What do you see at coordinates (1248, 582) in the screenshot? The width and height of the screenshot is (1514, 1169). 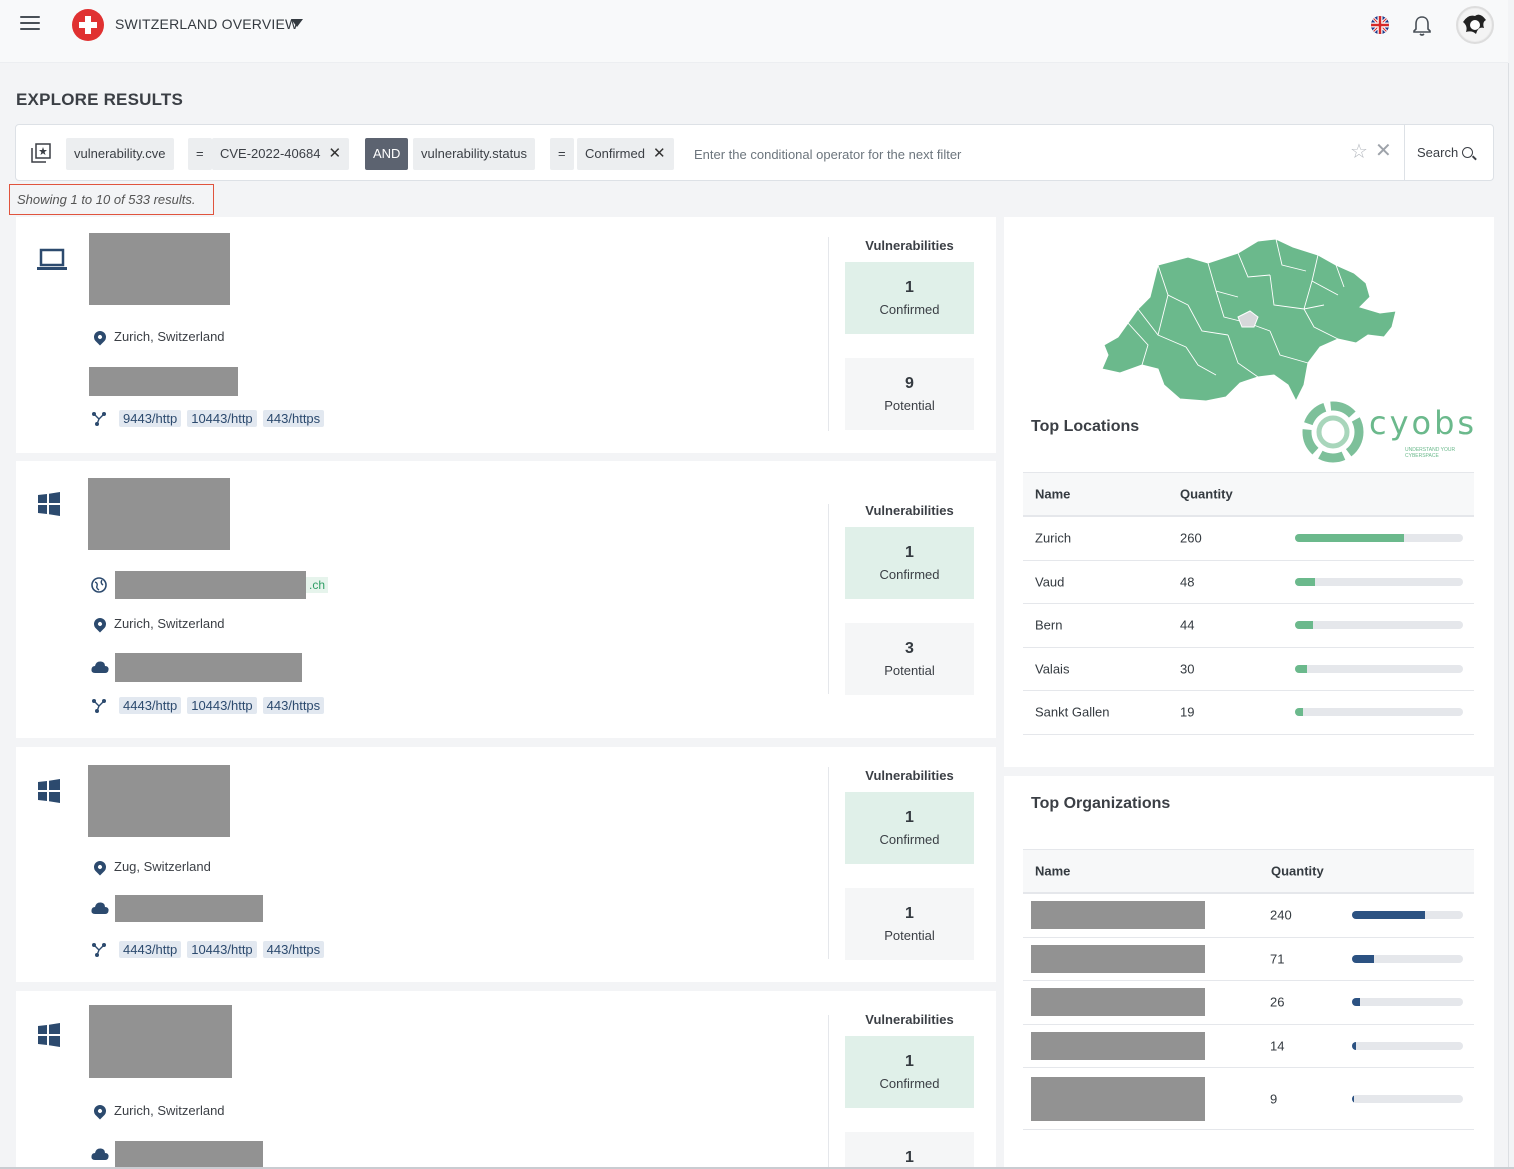 I see `table-row: Vaud 48` at bounding box center [1248, 582].